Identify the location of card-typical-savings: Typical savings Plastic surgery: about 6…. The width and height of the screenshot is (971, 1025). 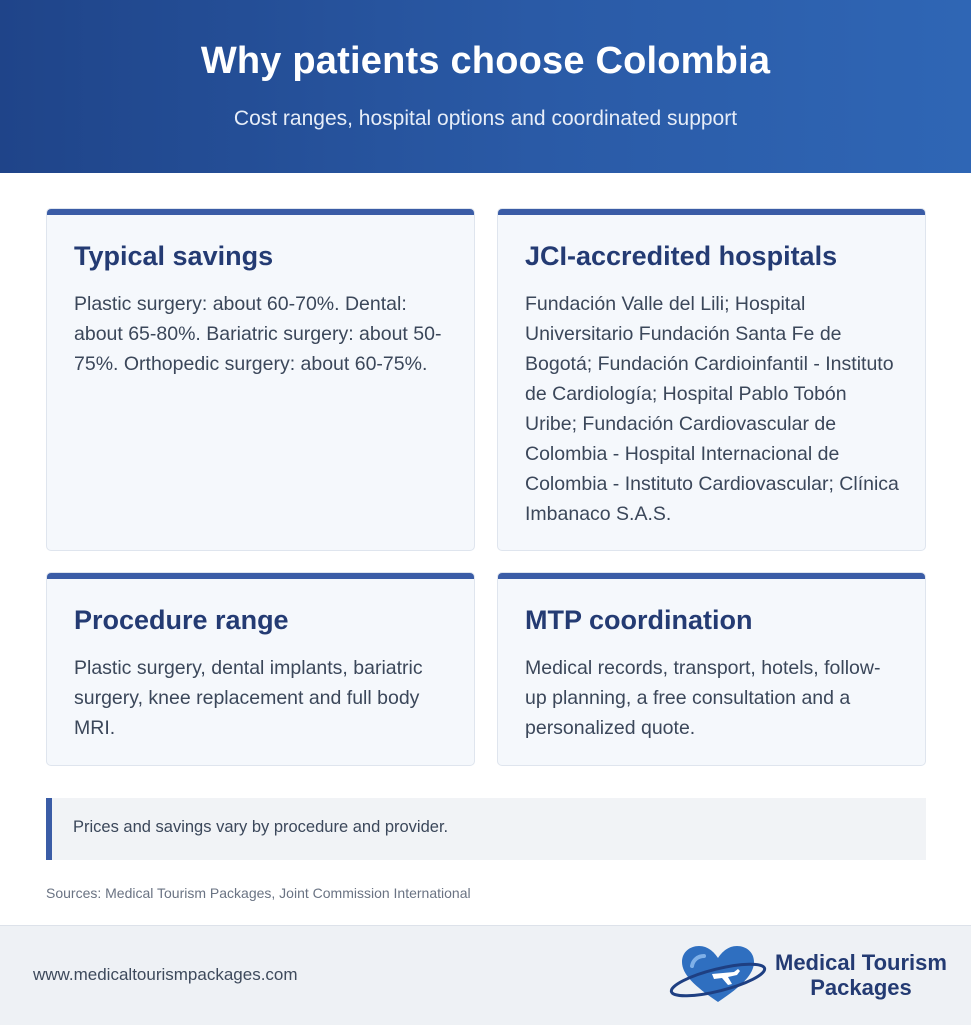
(260, 379).